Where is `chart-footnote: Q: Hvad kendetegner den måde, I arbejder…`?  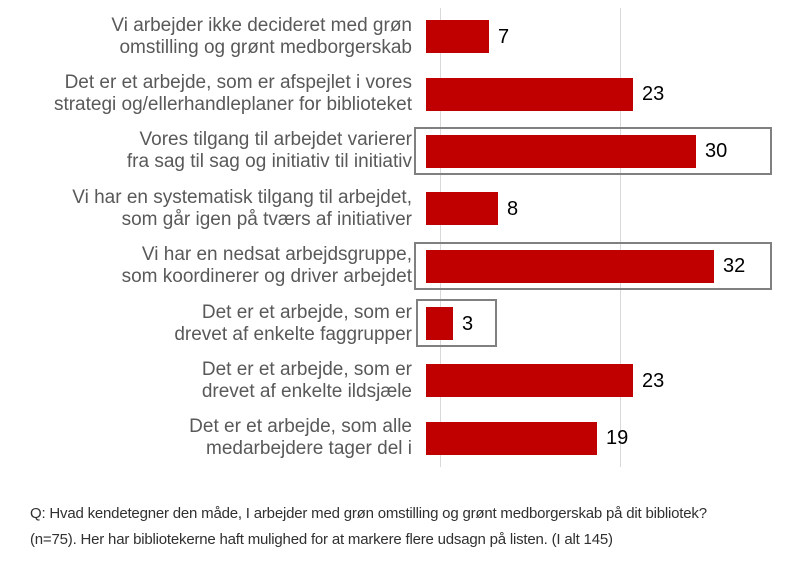
chart-footnote: Q: Hvad kendetegner den måde, I arbejder… is located at coordinates (405, 527).